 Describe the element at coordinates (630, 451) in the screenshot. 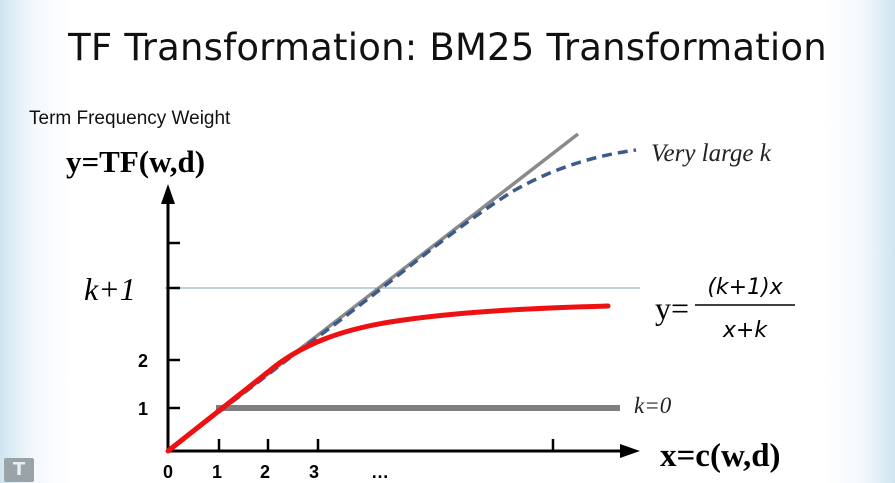

I see `x-axis-arrowhead` at that location.